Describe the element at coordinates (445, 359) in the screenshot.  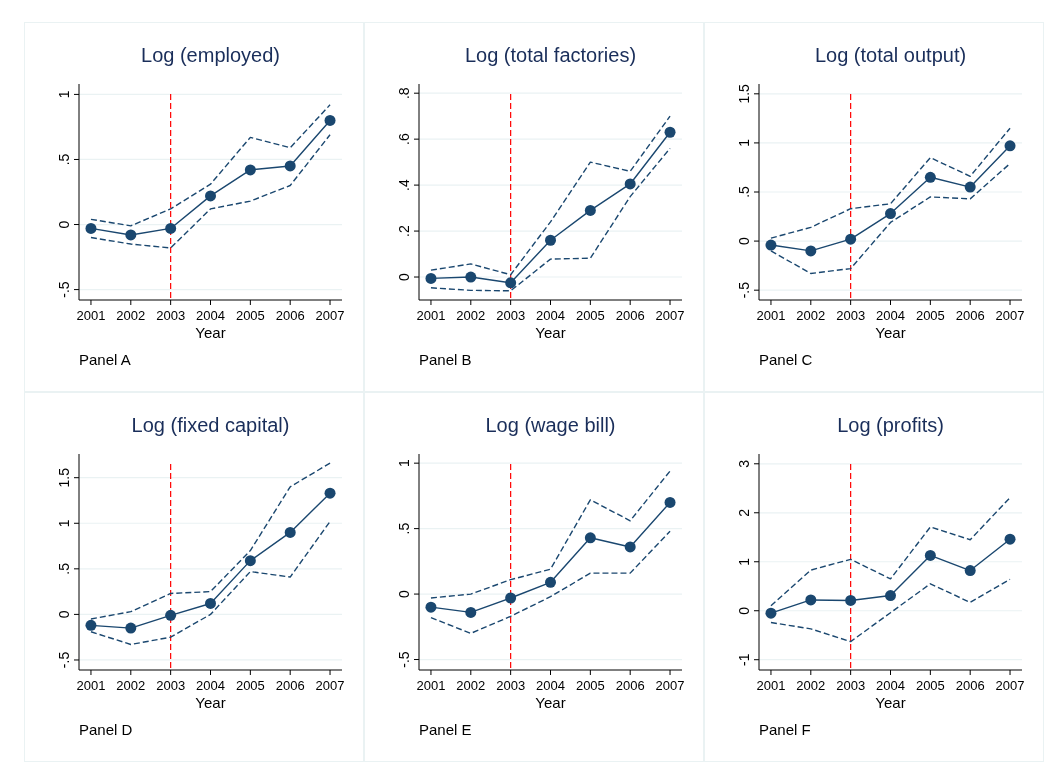
I see `text: Panel B` at that location.